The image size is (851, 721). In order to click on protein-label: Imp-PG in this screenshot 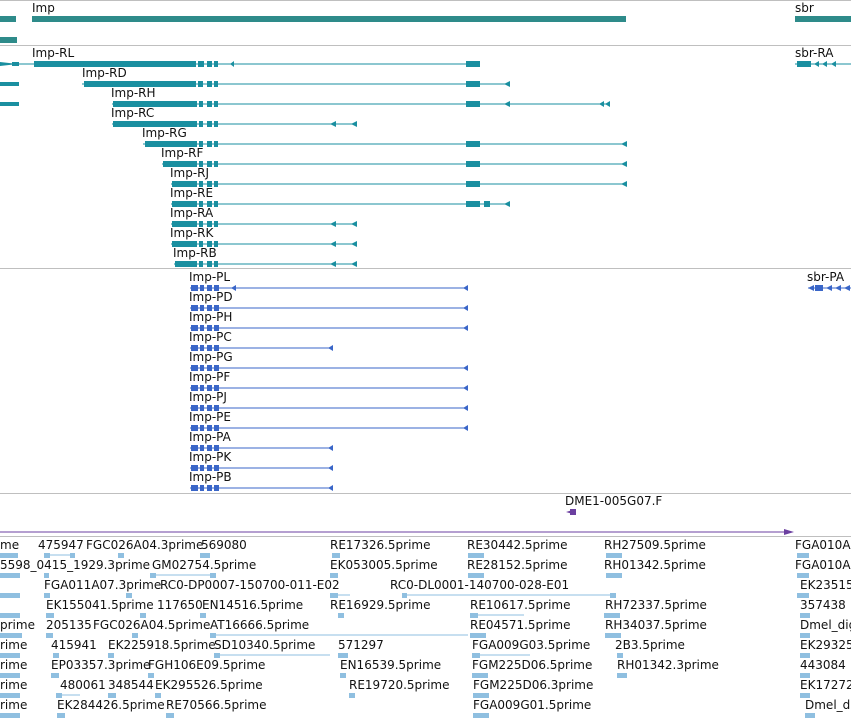, I will do `click(211, 357)`.